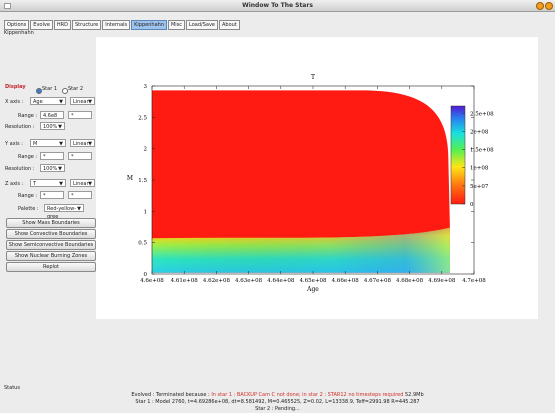  Describe the element at coordinates (35, 144) in the screenshot. I see `yaxis-value: M` at that location.